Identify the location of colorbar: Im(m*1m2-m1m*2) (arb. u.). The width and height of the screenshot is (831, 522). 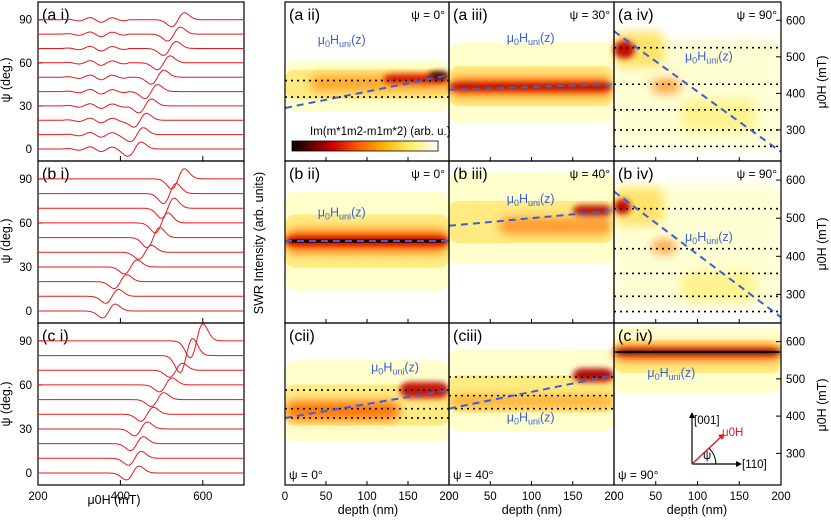
(371, 139).